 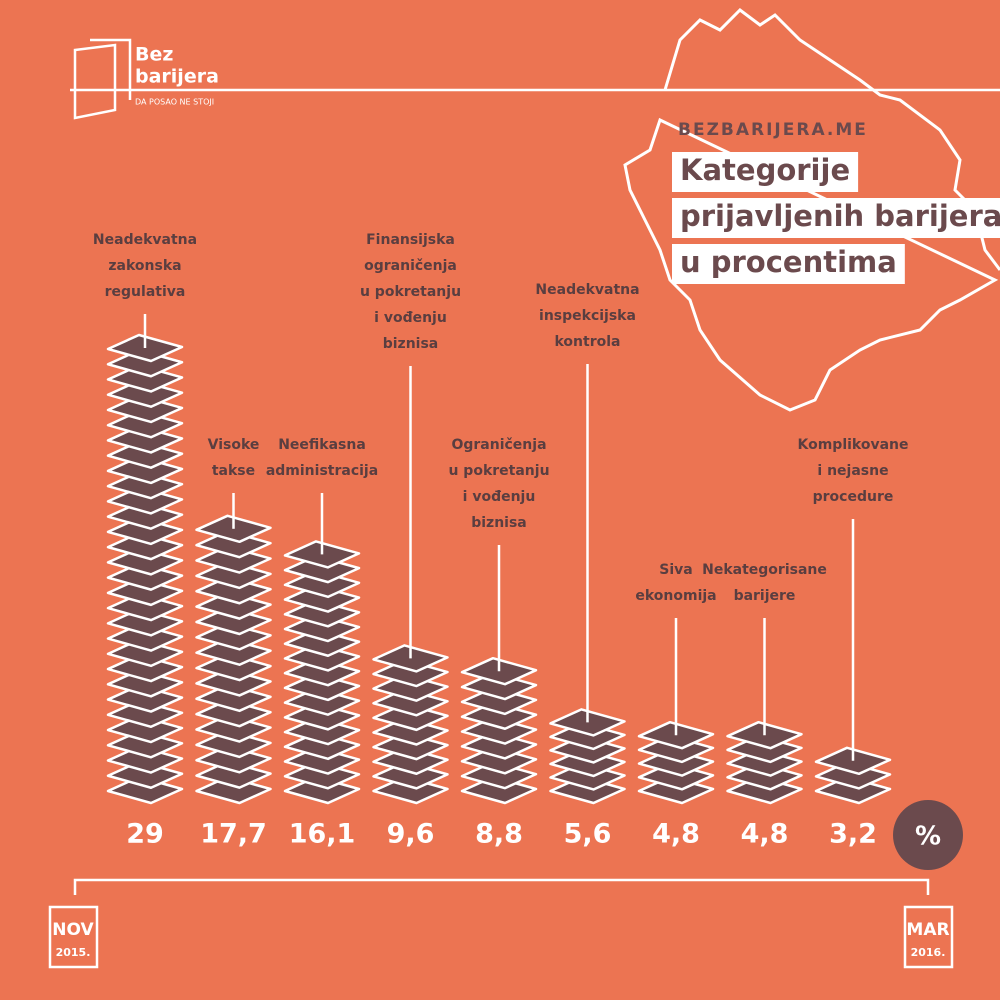 What do you see at coordinates (928, 952) in the screenshot?
I see `date-label: 2016.` at bounding box center [928, 952].